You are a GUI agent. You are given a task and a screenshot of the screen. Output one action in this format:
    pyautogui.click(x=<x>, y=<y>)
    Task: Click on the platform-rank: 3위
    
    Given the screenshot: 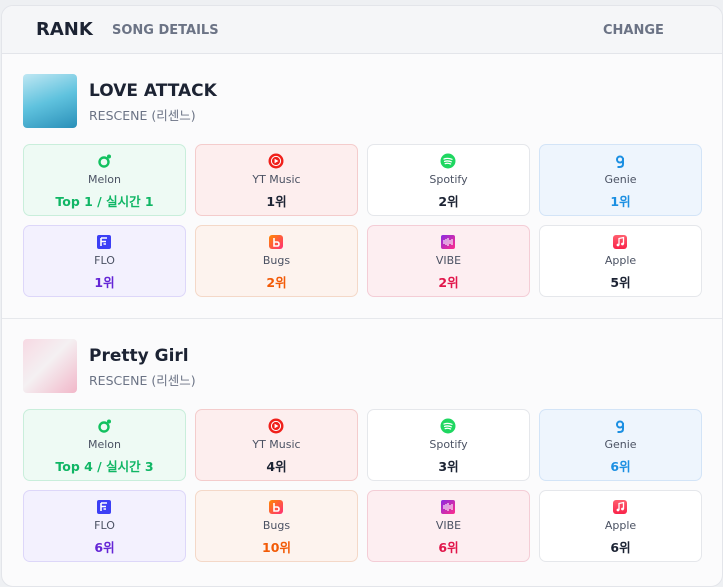 What is the action you would take?
    pyautogui.click(x=448, y=466)
    